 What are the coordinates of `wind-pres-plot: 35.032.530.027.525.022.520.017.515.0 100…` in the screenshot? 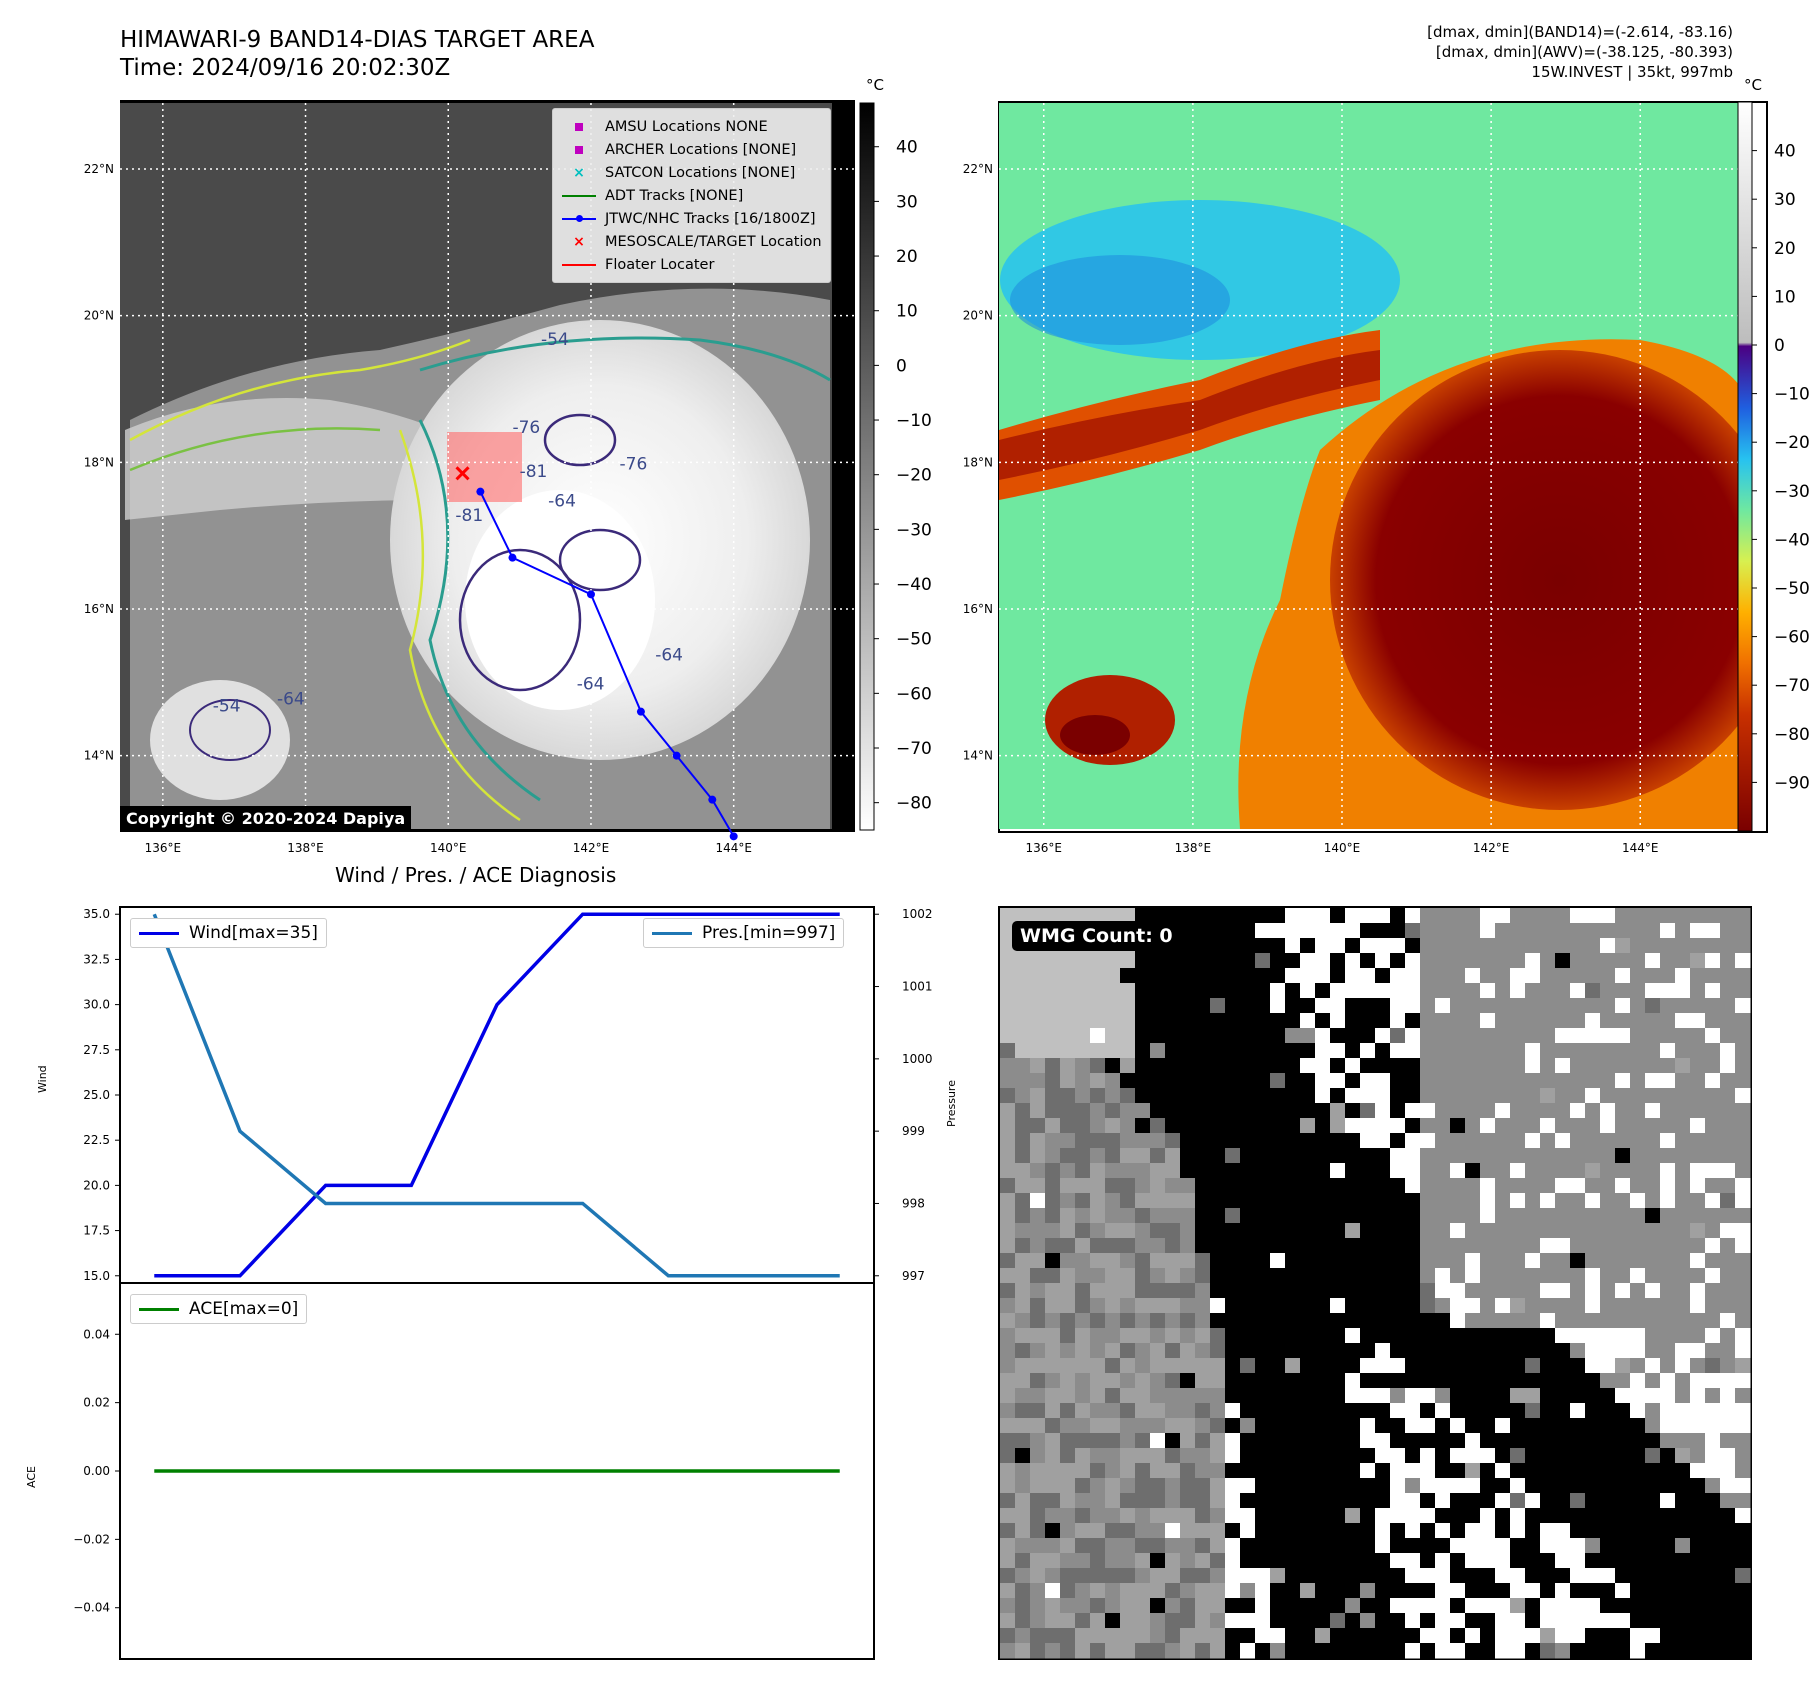 It's located at (508, 1095).